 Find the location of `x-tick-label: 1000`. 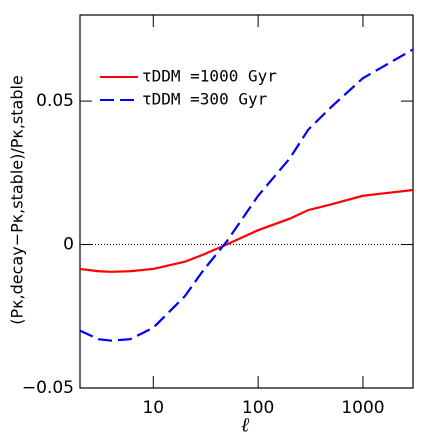

x-tick-label: 1000 is located at coordinates (362, 408).